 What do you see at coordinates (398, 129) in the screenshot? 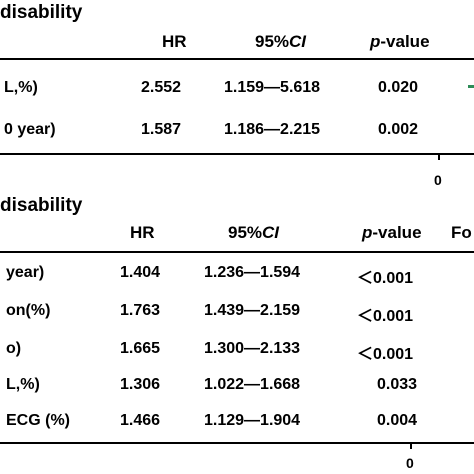
I see `top-row-2-p: 0.002` at bounding box center [398, 129].